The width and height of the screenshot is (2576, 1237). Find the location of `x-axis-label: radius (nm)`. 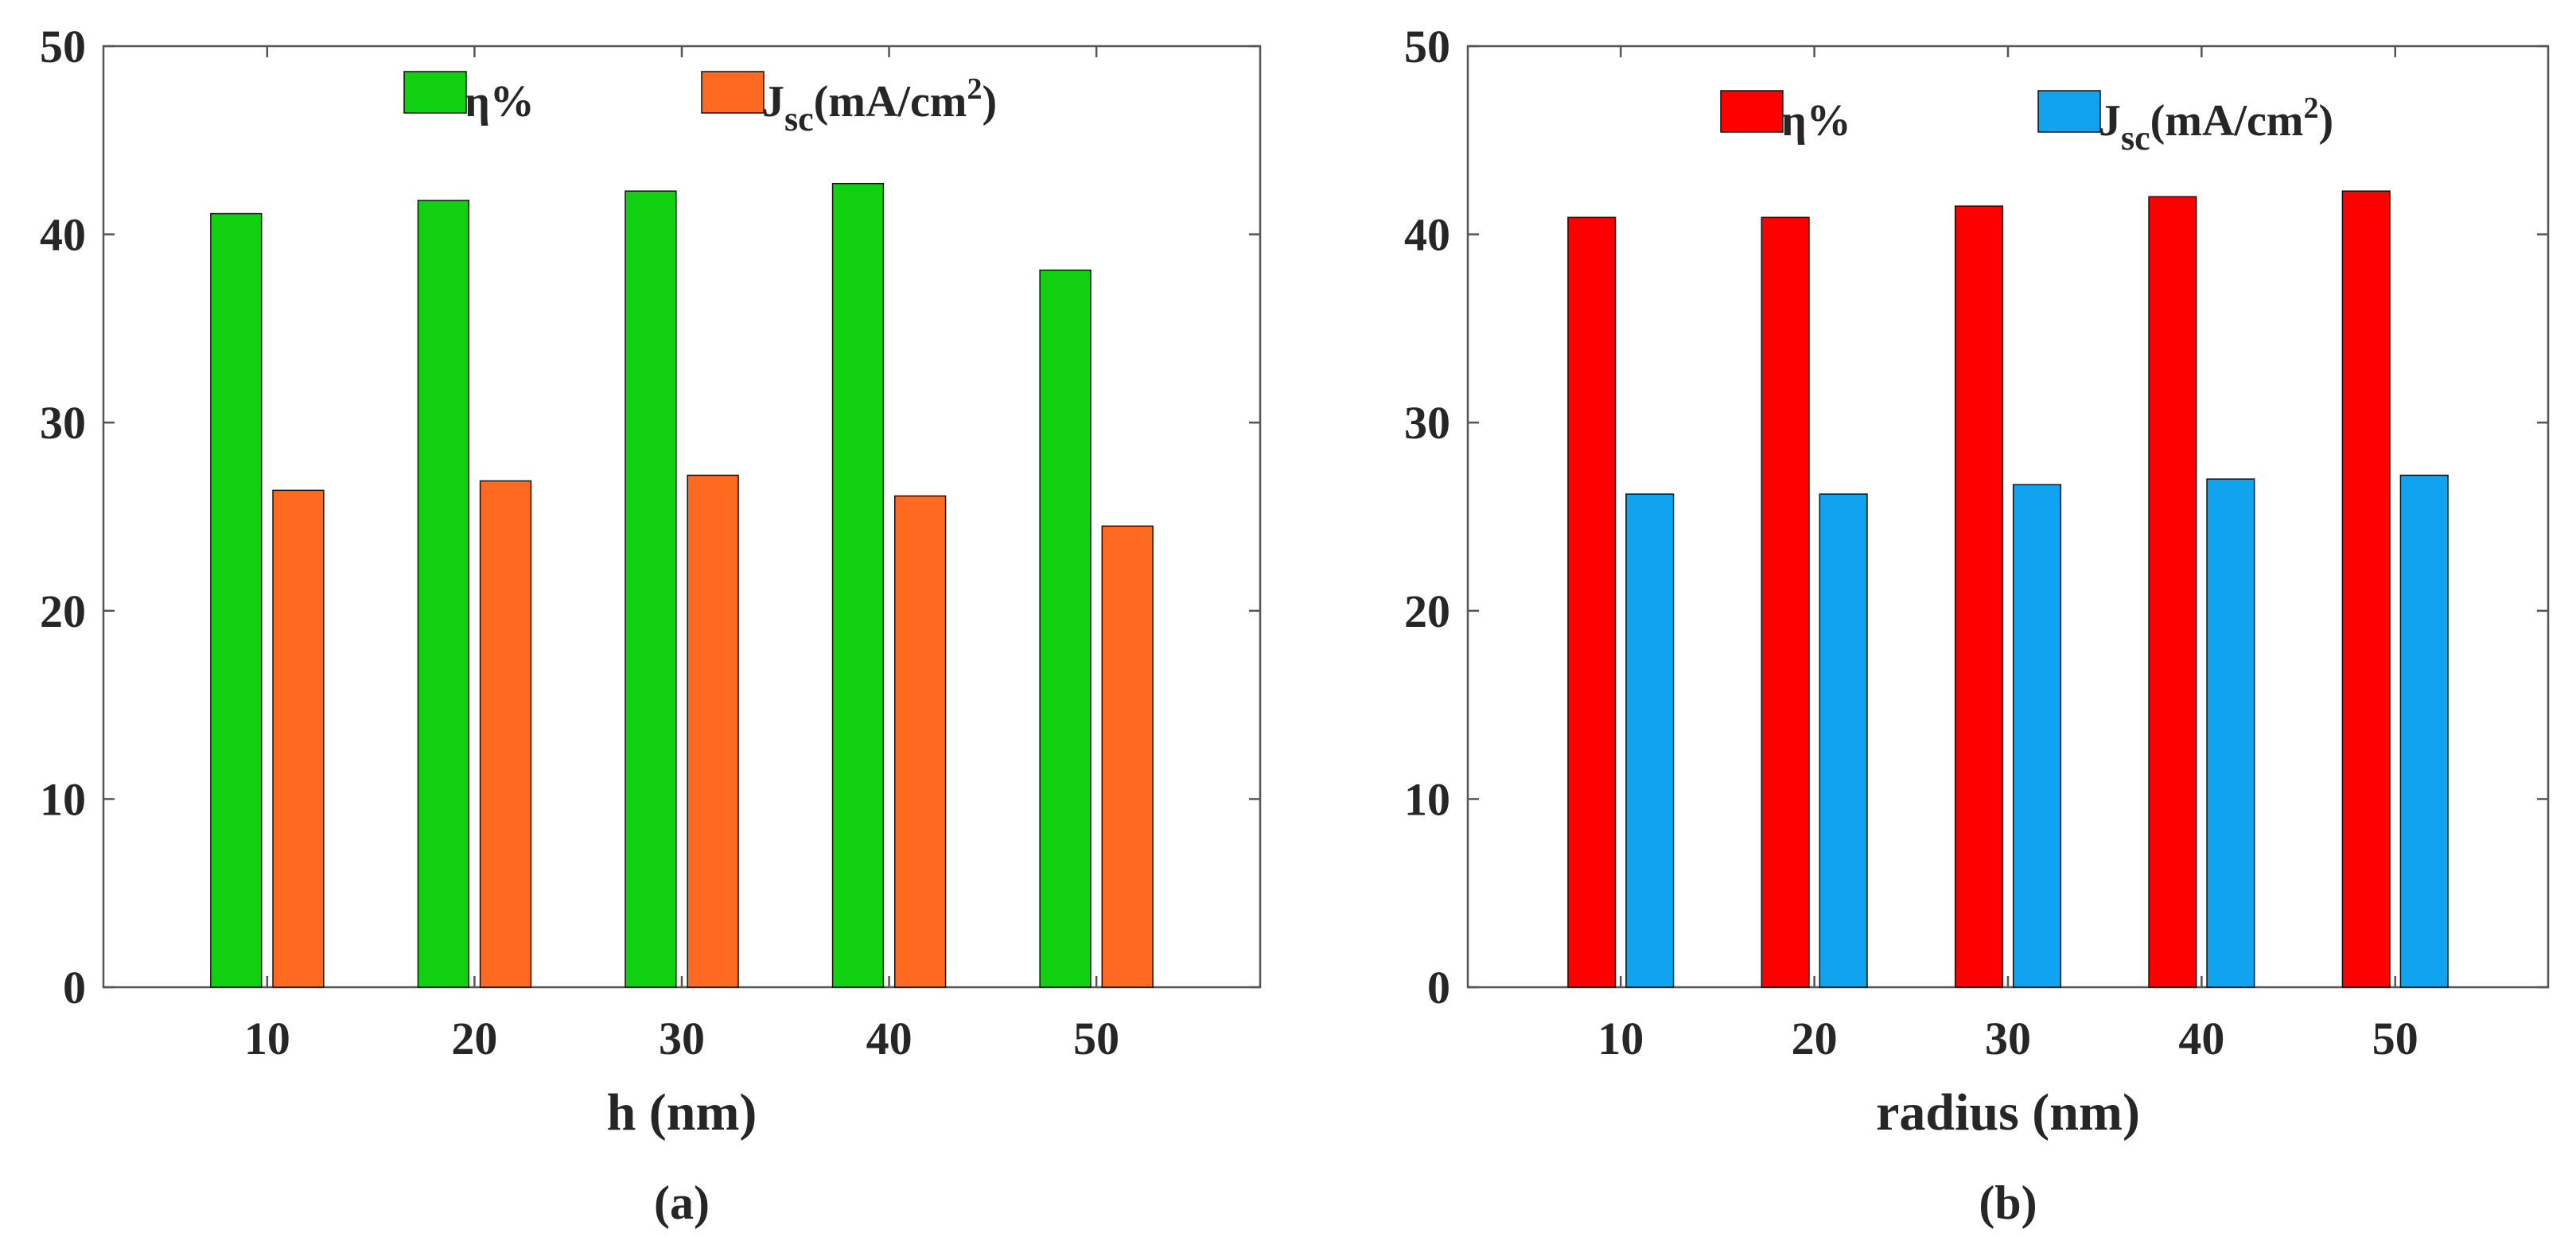

x-axis-label: radius (nm) is located at coordinates (2008, 1112).